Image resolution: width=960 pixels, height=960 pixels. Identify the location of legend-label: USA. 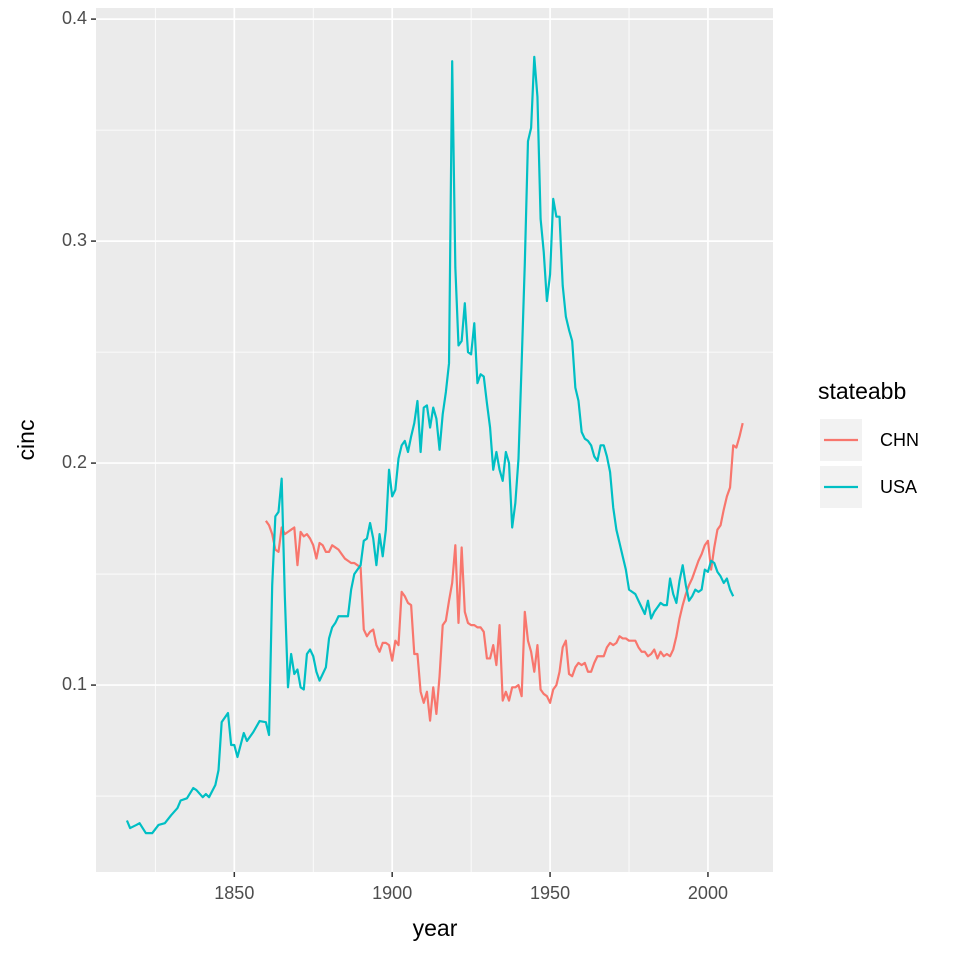
(898, 487).